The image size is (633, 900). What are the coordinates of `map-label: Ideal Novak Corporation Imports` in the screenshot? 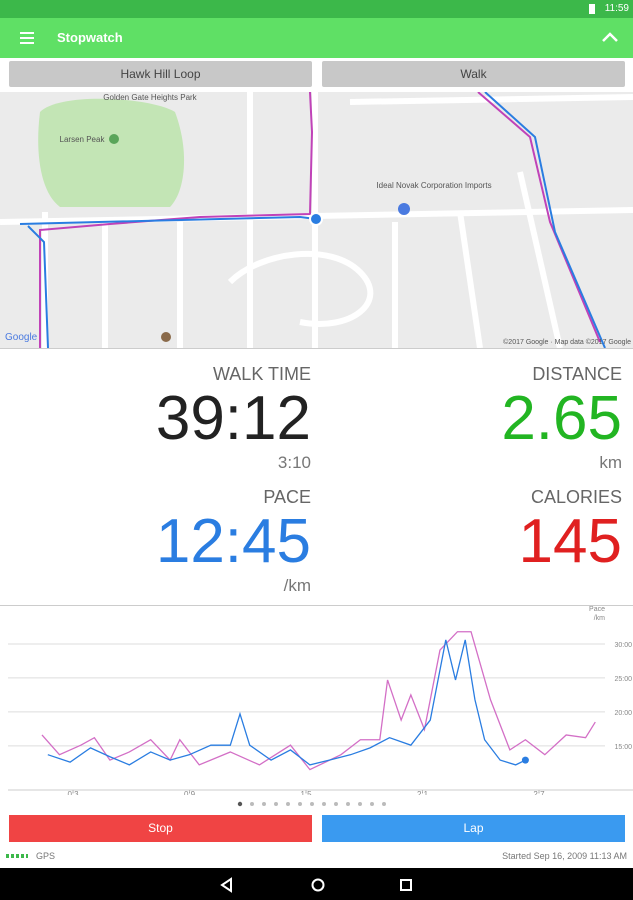 It's located at (433, 185).